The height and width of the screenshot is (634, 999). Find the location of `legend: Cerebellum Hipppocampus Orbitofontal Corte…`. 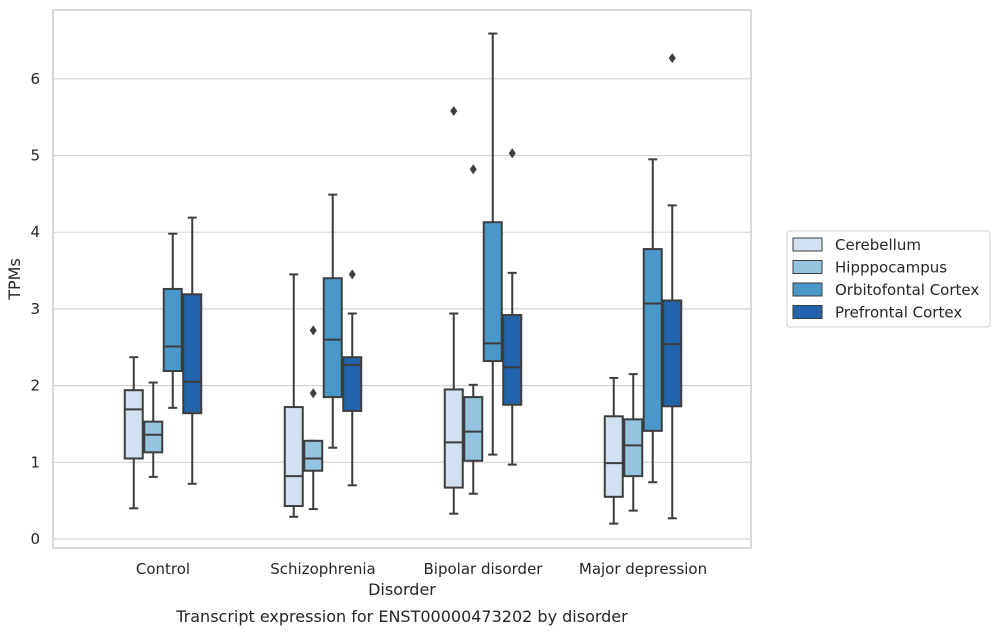

legend: Cerebellum Hipppocampus Orbitofontal Corte… is located at coordinates (888, 279).